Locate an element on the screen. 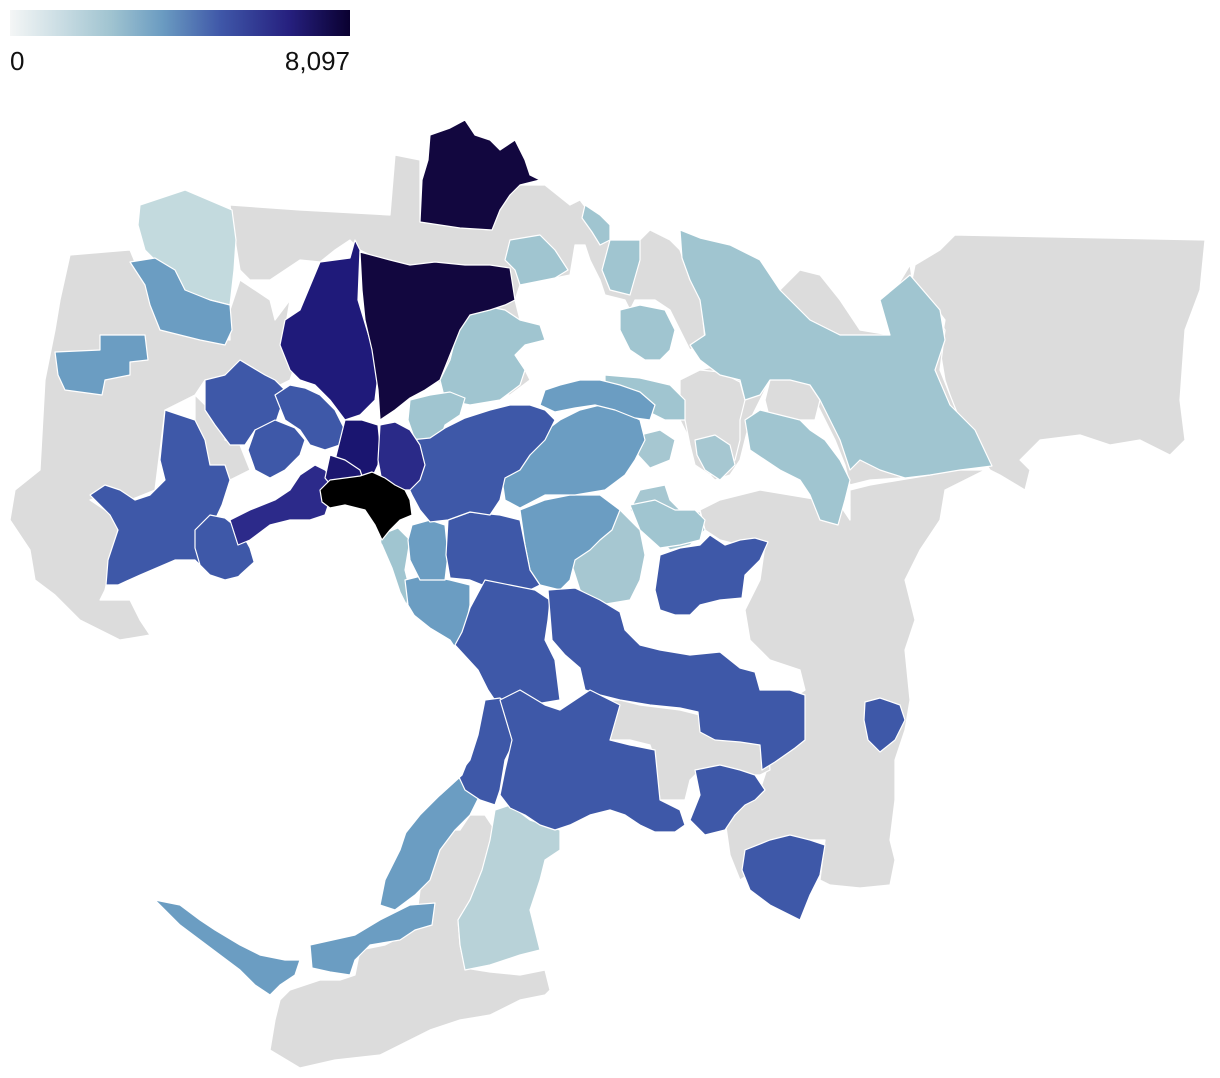  region-cardinia-b is located at coordinates (783, 877).